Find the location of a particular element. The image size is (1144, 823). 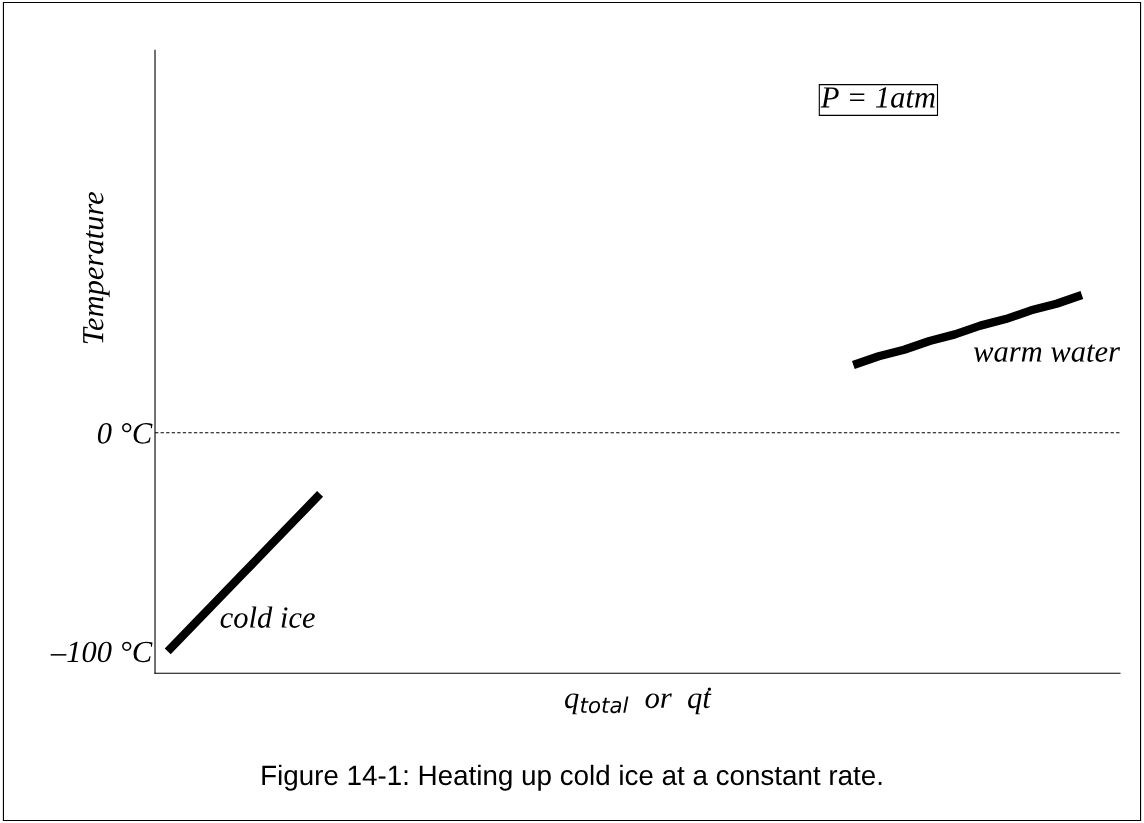

x-axis-title: q$_{total}$ or q̇t is located at coordinates (638, 701).